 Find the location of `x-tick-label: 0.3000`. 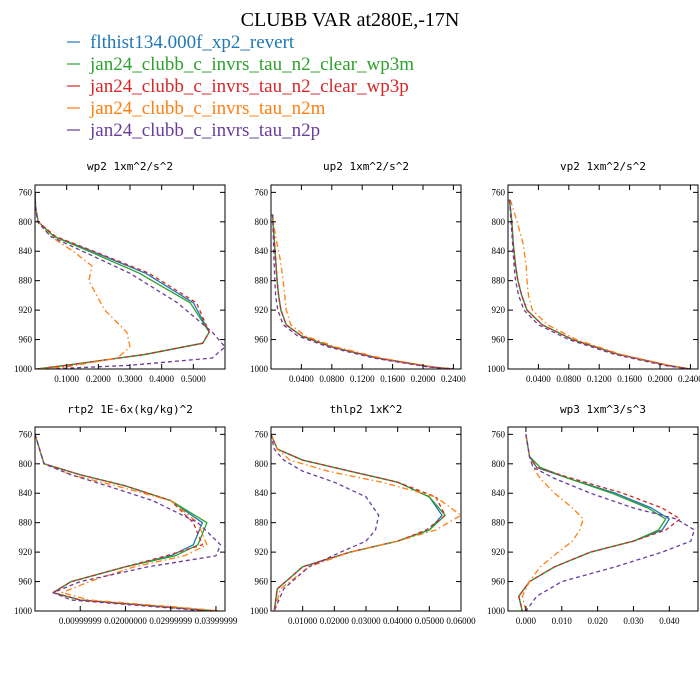

x-tick-label: 0.3000 is located at coordinates (130, 379).